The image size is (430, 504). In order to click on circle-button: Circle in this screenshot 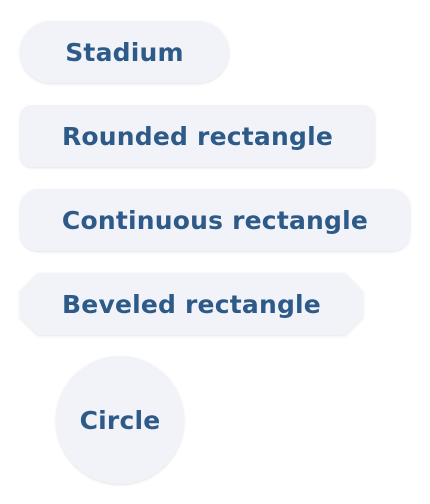, I will do `click(120, 420)`.